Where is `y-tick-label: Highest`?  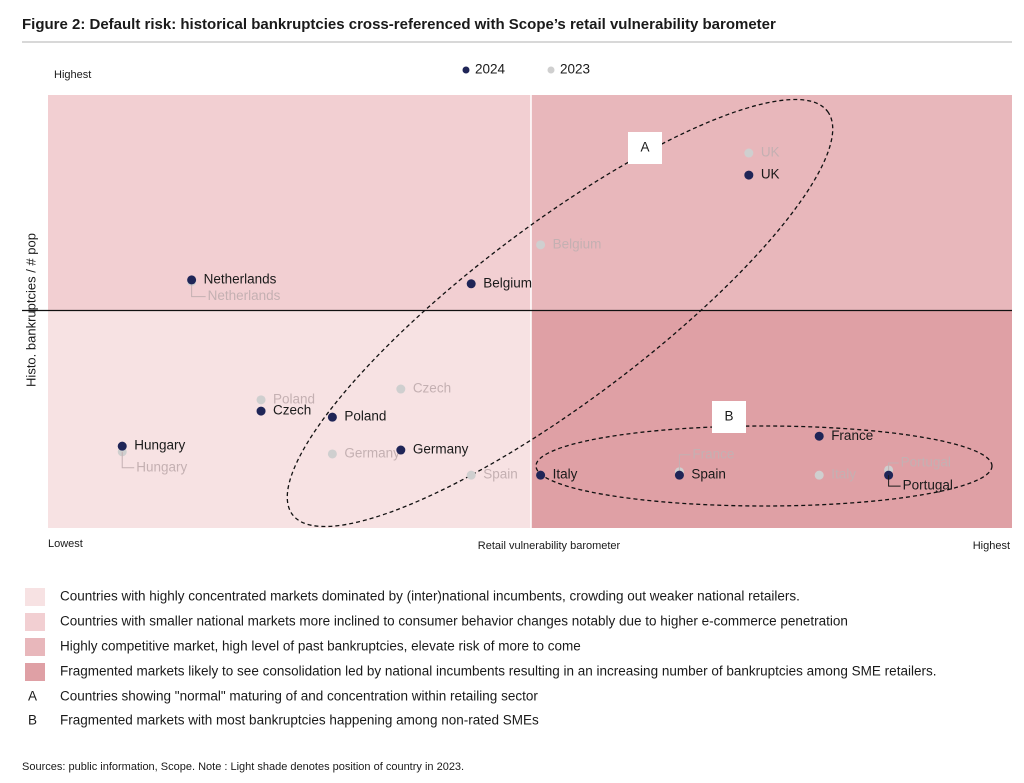 y-tick-label: Highest is located at coordinates (72, 75).